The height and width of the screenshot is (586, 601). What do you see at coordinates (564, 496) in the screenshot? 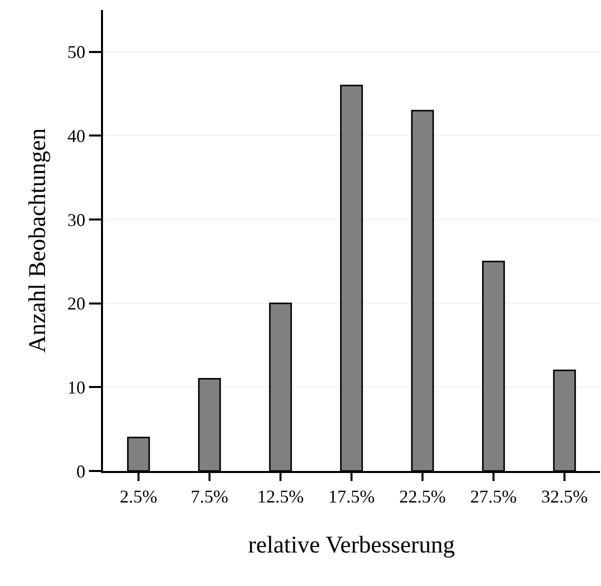
I see `x-tick-label: 32.5%` at bounding box center [564, 496].